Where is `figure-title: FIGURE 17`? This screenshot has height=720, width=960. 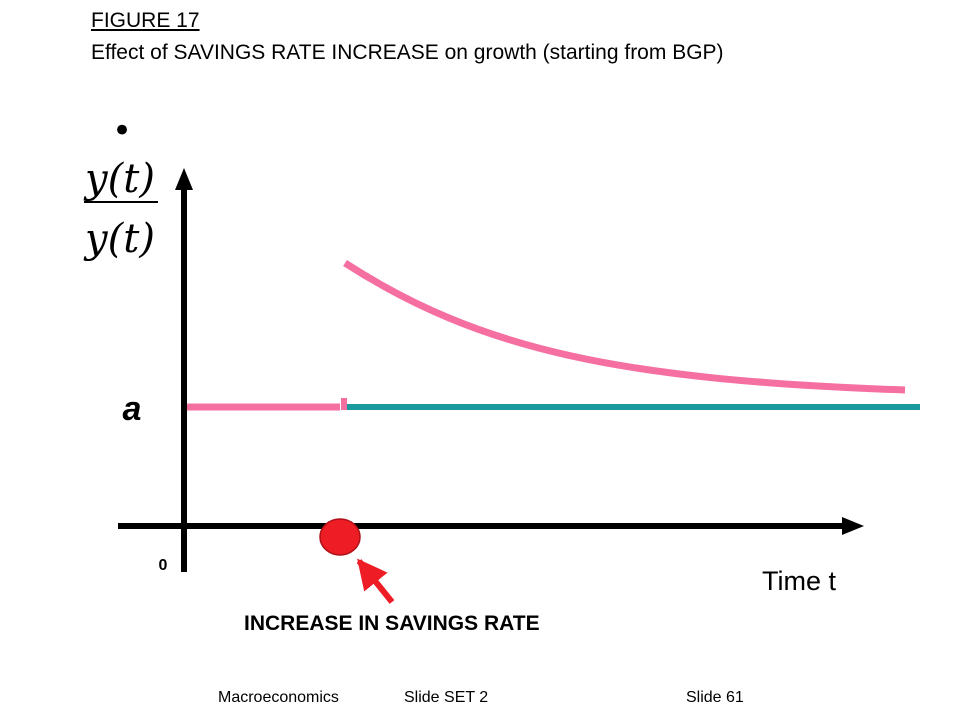 figure-title: FIGURE 17 is located at coordinates (145, 20).